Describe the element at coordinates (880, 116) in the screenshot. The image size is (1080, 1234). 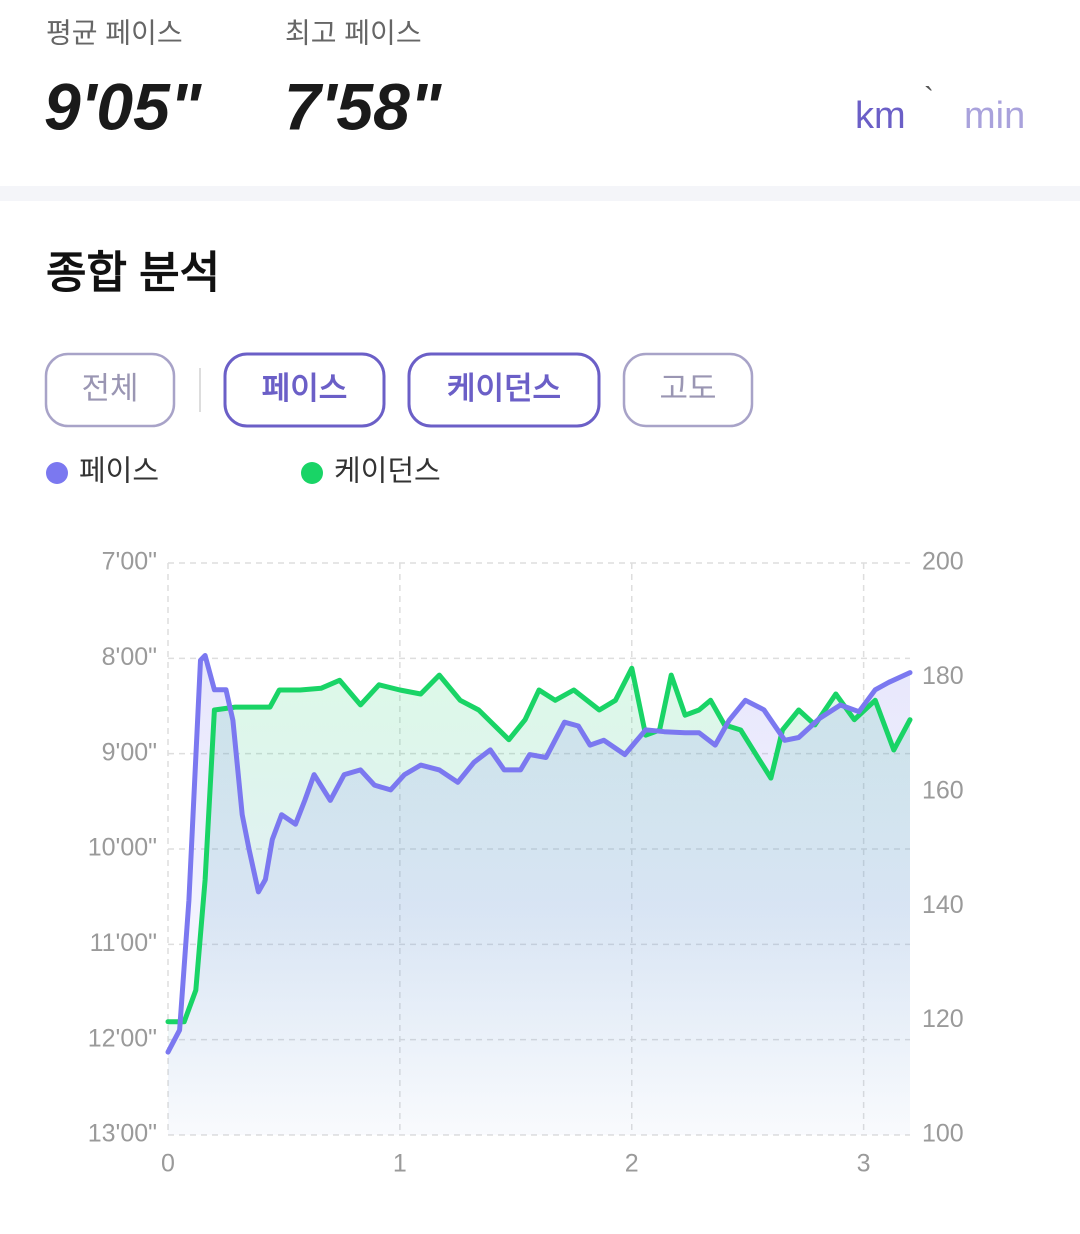
I see `unit-km: km` at that location.